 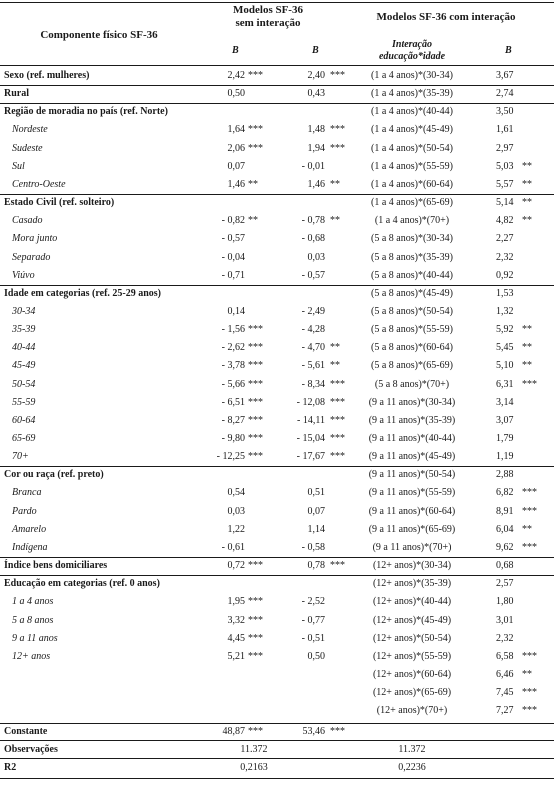 What do you see at coordinates (316, 492) in the screenshot?
I see `model2-coef: 0,51` at bounding box center [316, 492].